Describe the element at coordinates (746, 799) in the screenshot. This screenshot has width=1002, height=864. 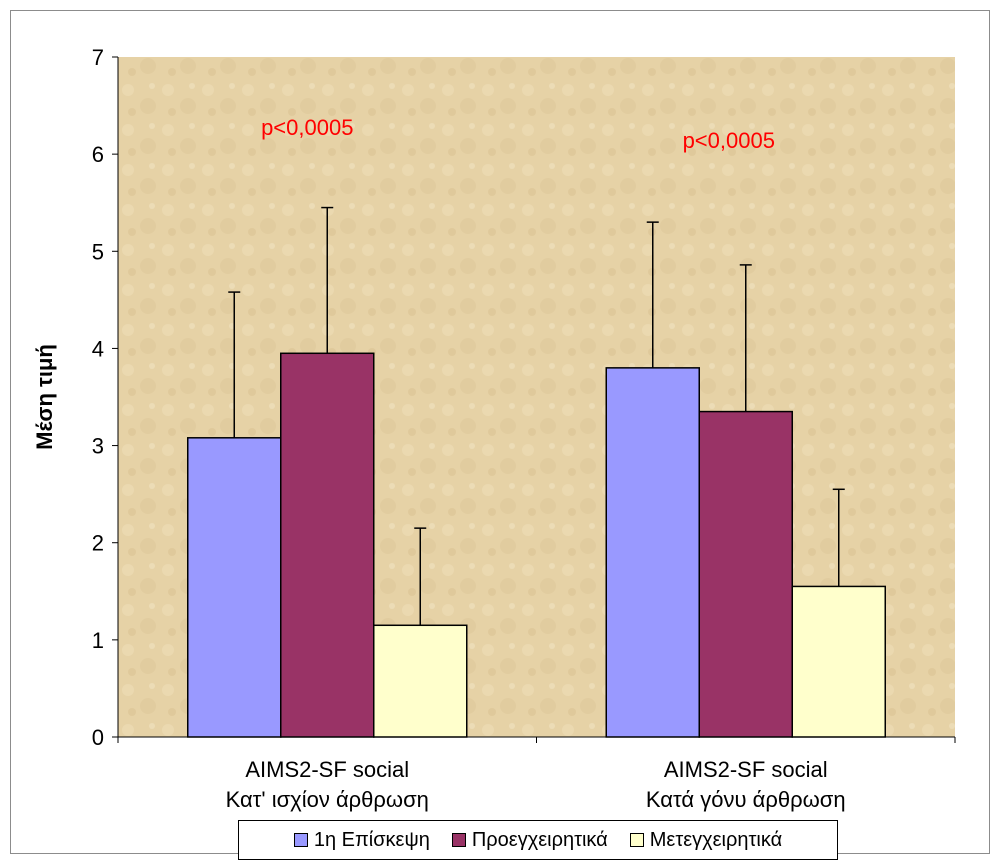
I see `x-category-label: Κατά γόνυ άρθρωση` at that location.